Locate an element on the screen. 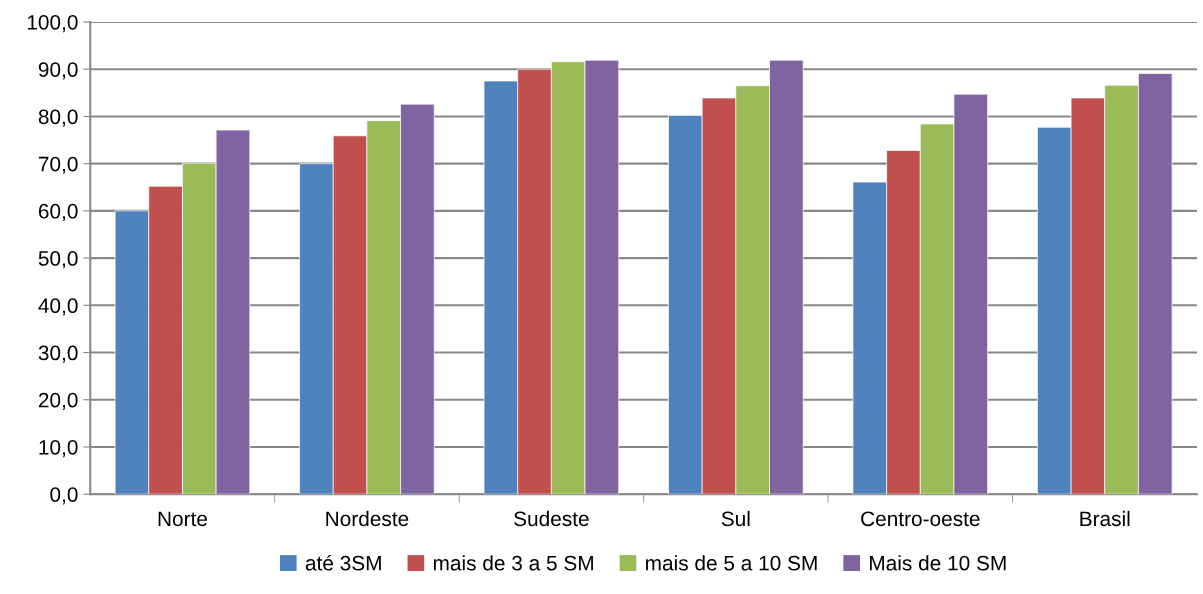 The image size is (1203, 594). y-tick-label: 40,0 is located at coordinates (58, 307).